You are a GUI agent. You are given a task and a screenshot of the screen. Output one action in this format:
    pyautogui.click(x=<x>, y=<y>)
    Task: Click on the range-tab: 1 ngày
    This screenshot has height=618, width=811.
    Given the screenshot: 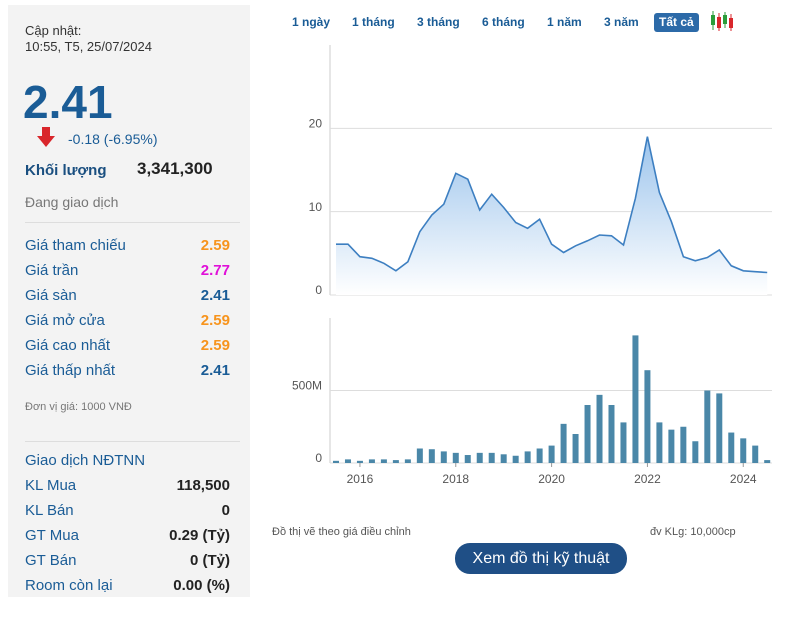 What is the action you would take?
    pyautogui.click(x=311, y=22)
    